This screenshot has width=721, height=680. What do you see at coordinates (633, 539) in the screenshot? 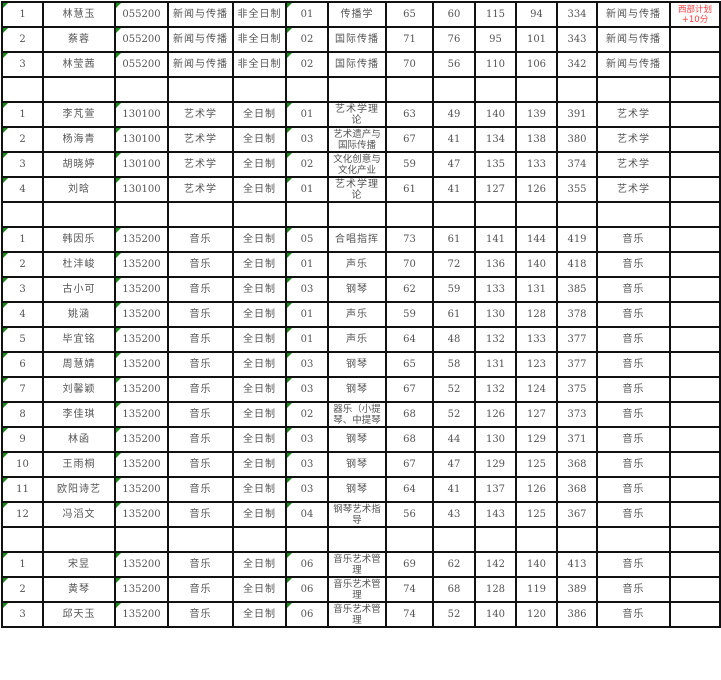
I see `admitted-major-cell` at bounding box center [633, 539].